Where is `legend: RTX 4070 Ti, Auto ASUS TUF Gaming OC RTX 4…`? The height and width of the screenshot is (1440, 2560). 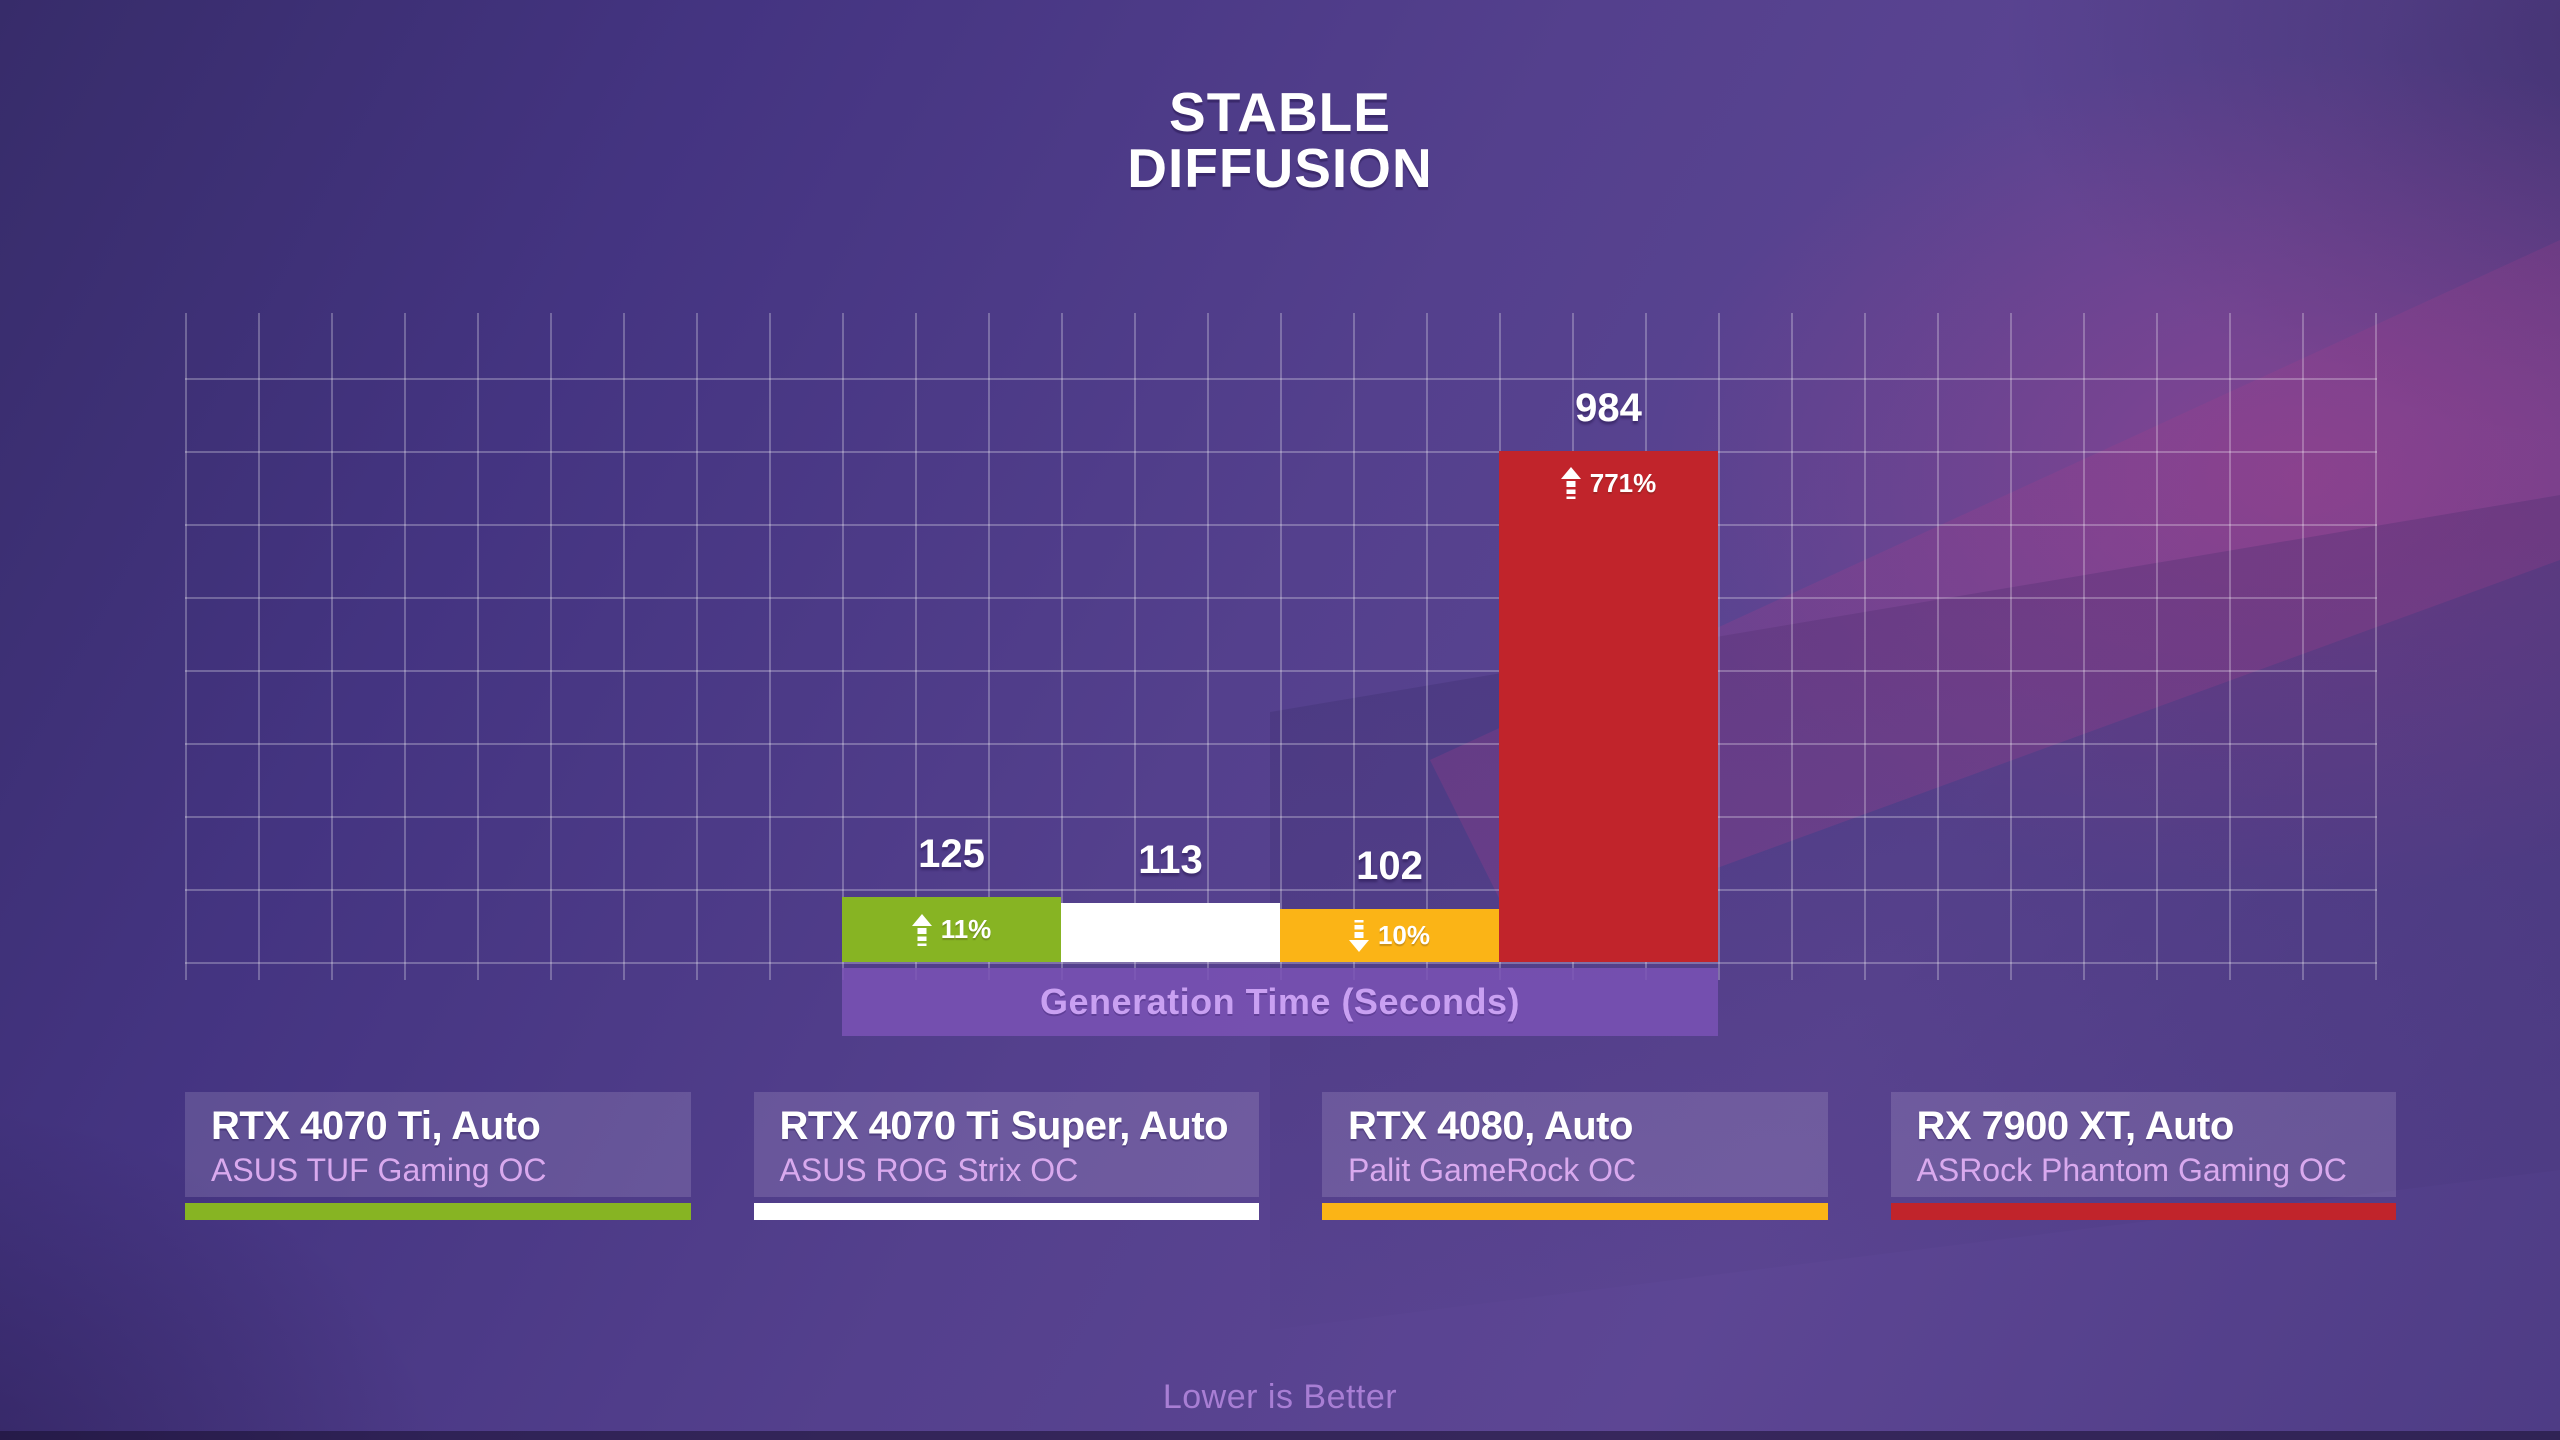
legend: RTX 4070 Ti, Auto ASUS TUF Gaming OC RTX 4… is located at coordinates (1290, 1156).